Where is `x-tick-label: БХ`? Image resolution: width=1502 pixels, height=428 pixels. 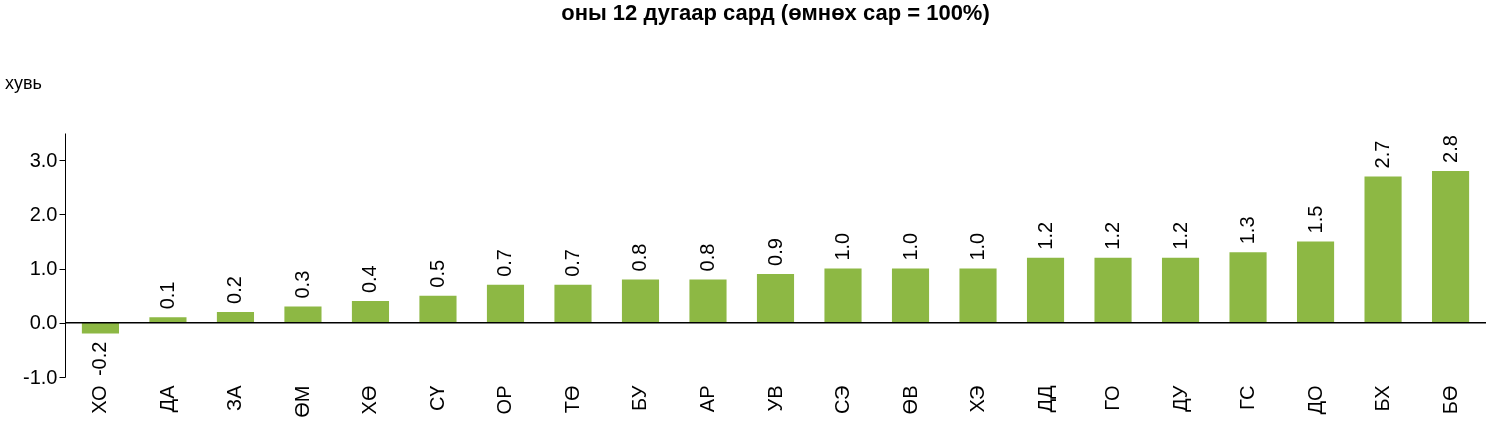 x-tick-label: БХ is located at coordinates (1382, 398).